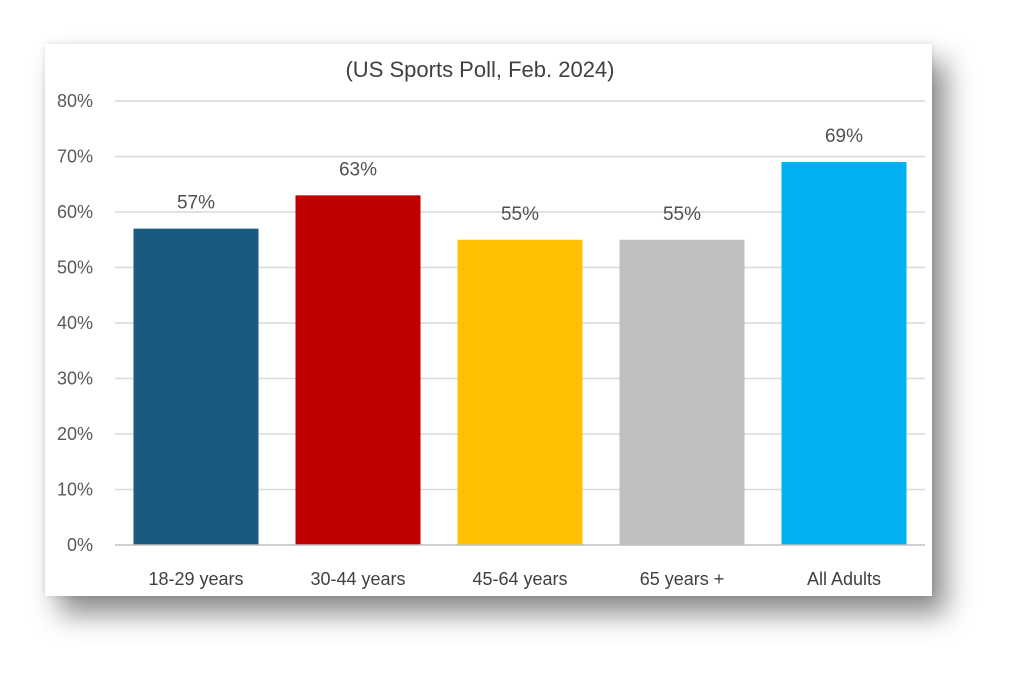 The image size is (1024, 689). What do you see at coordinates (357, 579) in the screenshot?
I see `x-category-label: 30-44 years` at bounding box center [357, 579].